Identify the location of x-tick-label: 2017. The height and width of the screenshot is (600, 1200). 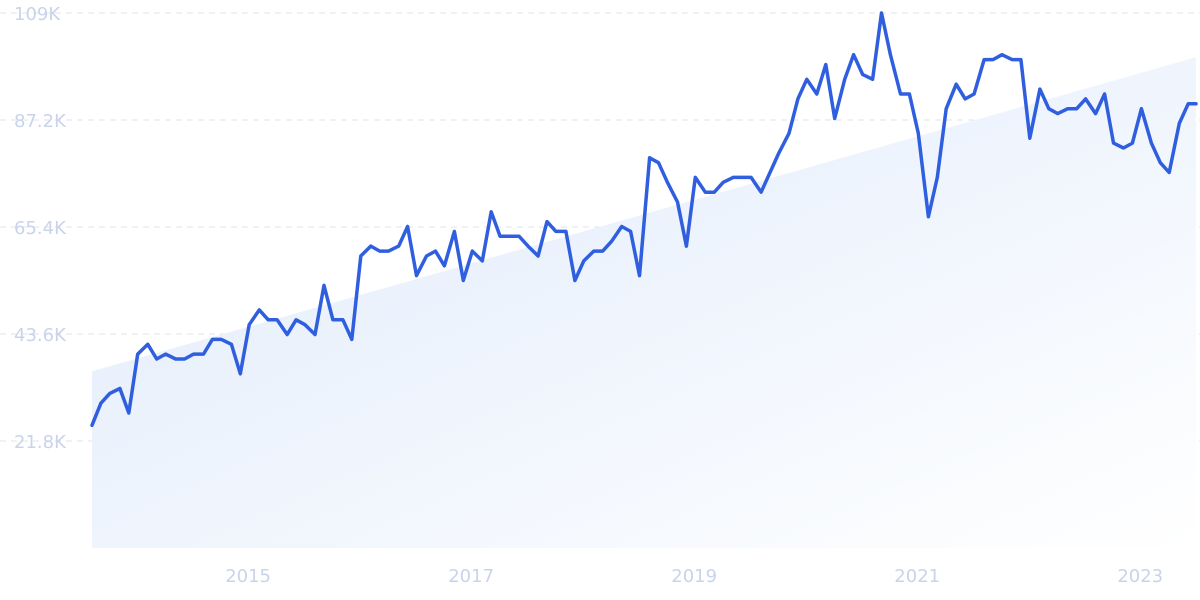
(471, 576).